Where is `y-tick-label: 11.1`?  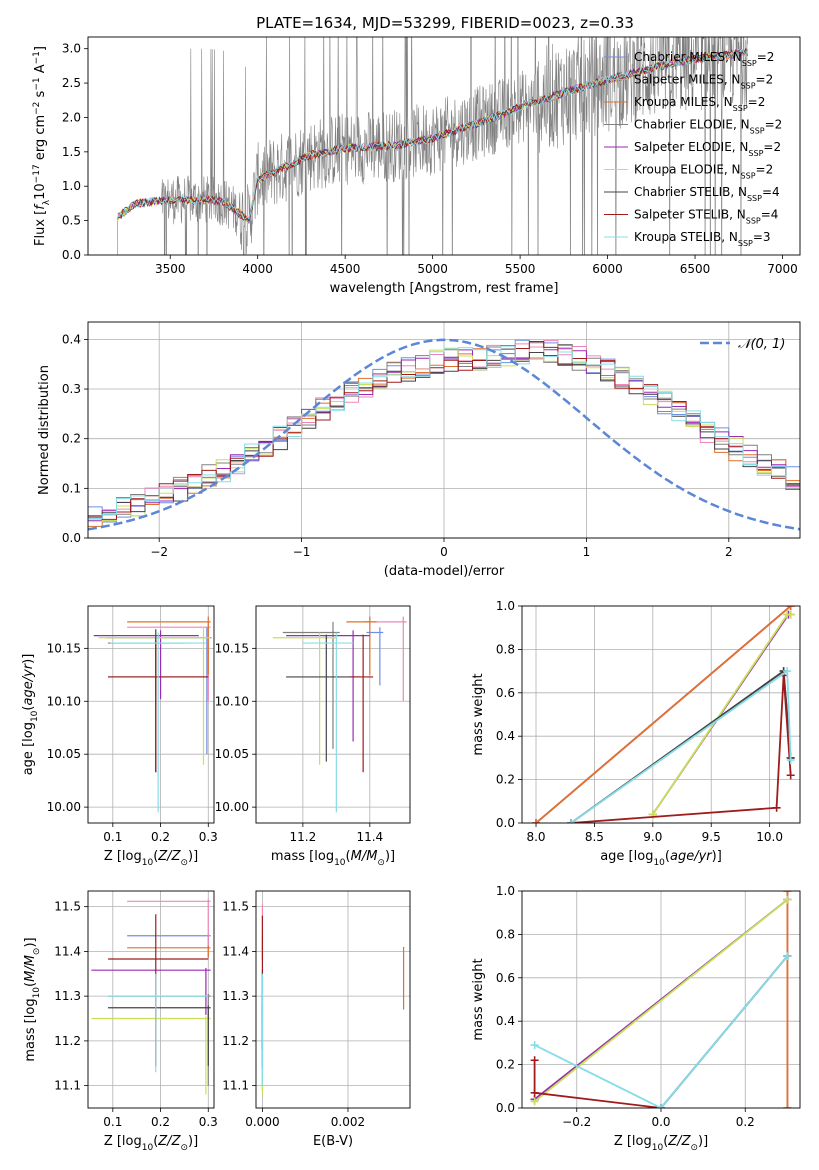 y-tick-label: 11.1 is located at coordinates (67, 1086).